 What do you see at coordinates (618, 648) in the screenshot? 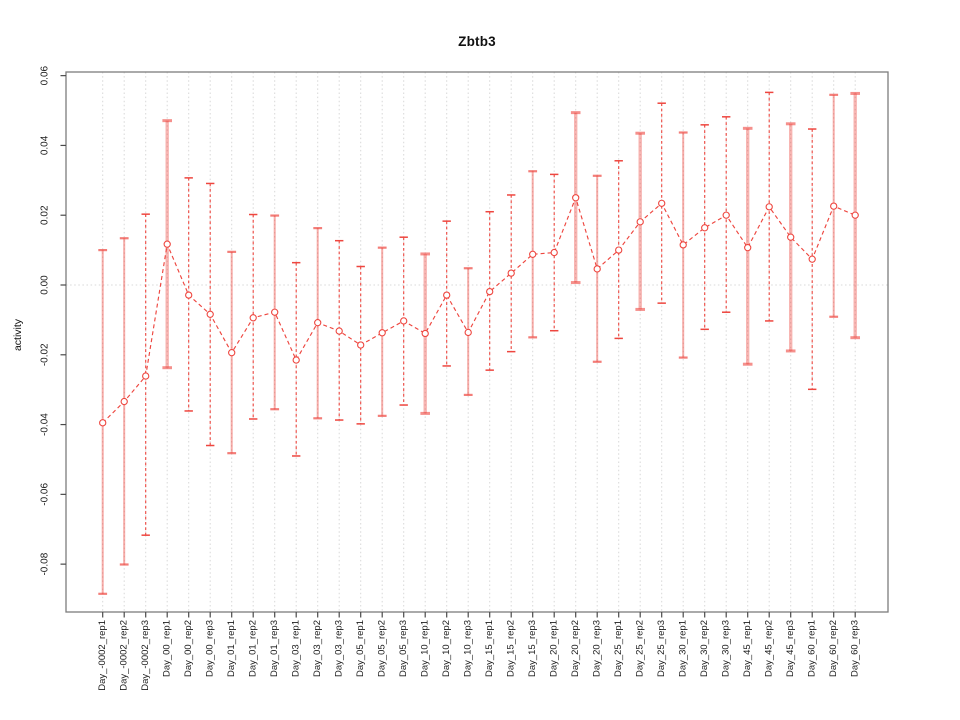
I see `svg-text: Day_25_rep1` at bounding box center [618, 648].